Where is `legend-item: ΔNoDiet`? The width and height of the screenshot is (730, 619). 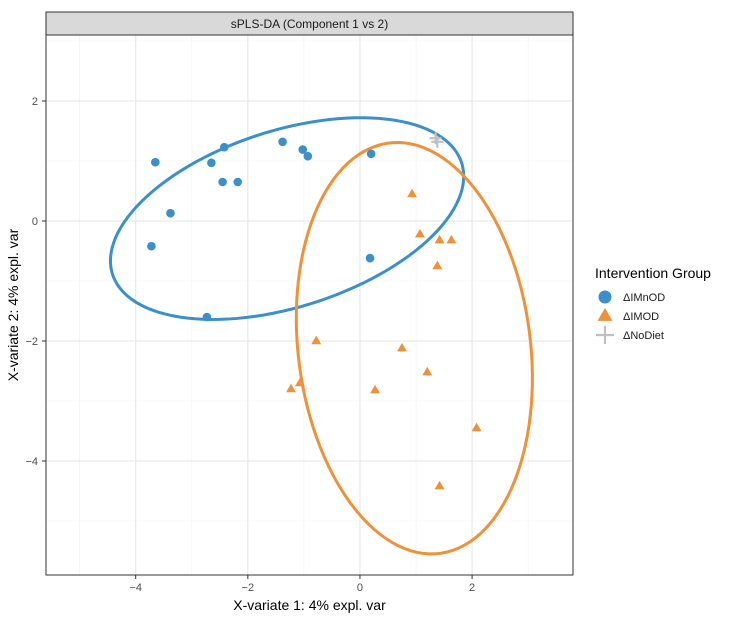
legend-item: ΔNoDiet is located at coordinates (630, 335).